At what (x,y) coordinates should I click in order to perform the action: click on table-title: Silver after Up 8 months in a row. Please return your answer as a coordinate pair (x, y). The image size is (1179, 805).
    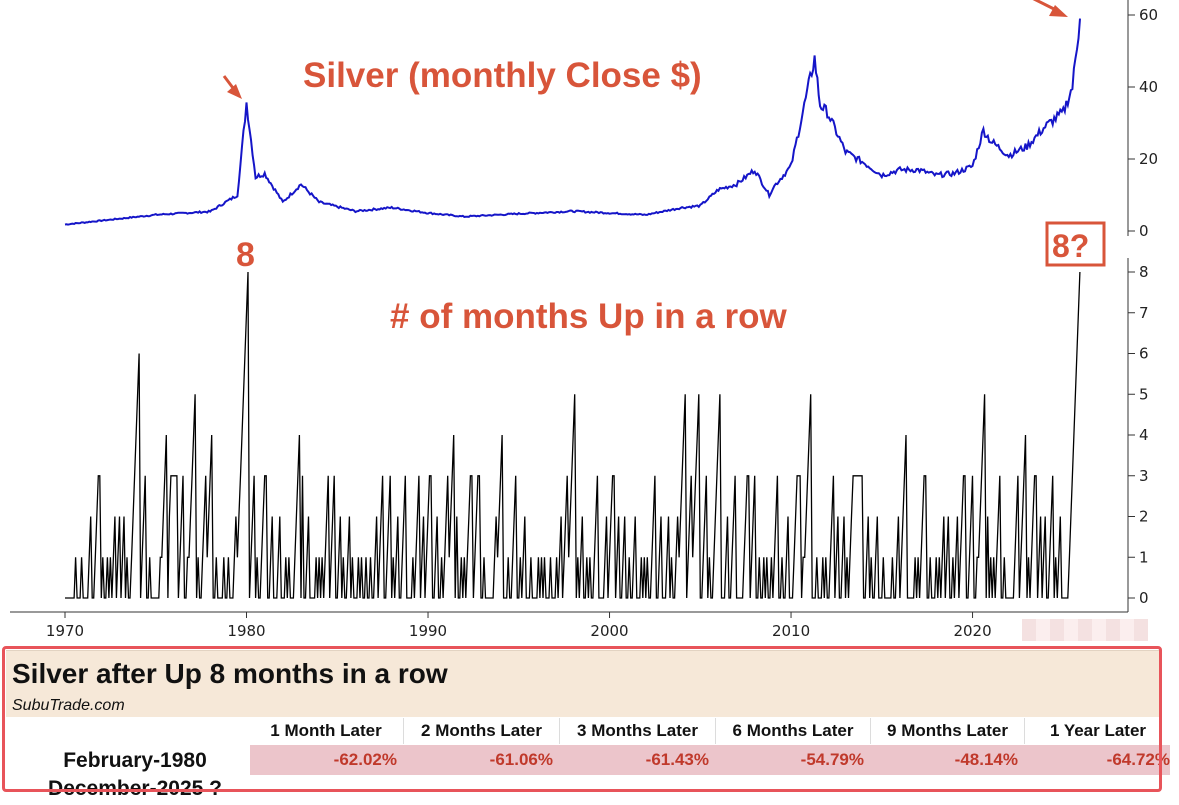
    Looking at the image, I should click on (230, 673).